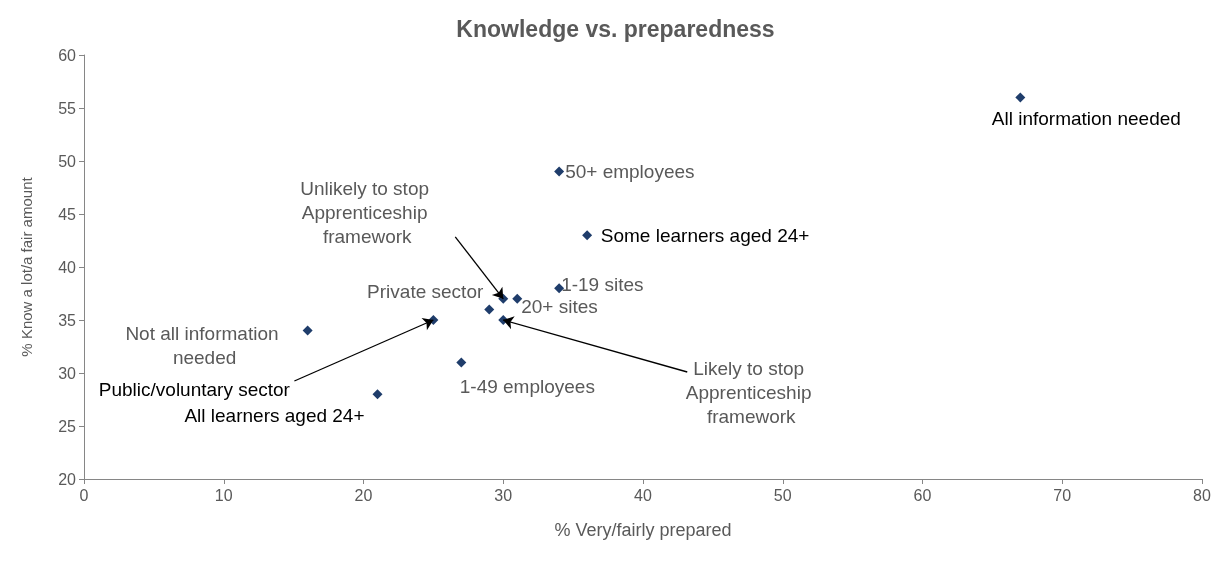  I want to click on y-tick-label: 60, so click(67, 55).